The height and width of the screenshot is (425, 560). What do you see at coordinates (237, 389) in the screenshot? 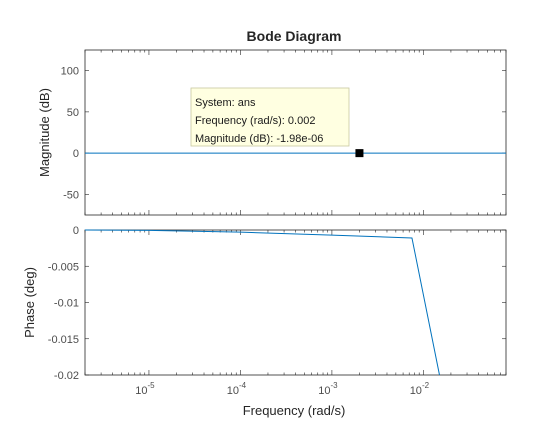
I see `x-tick-label: 10⁻⁴` at bounding box center [237, 389].